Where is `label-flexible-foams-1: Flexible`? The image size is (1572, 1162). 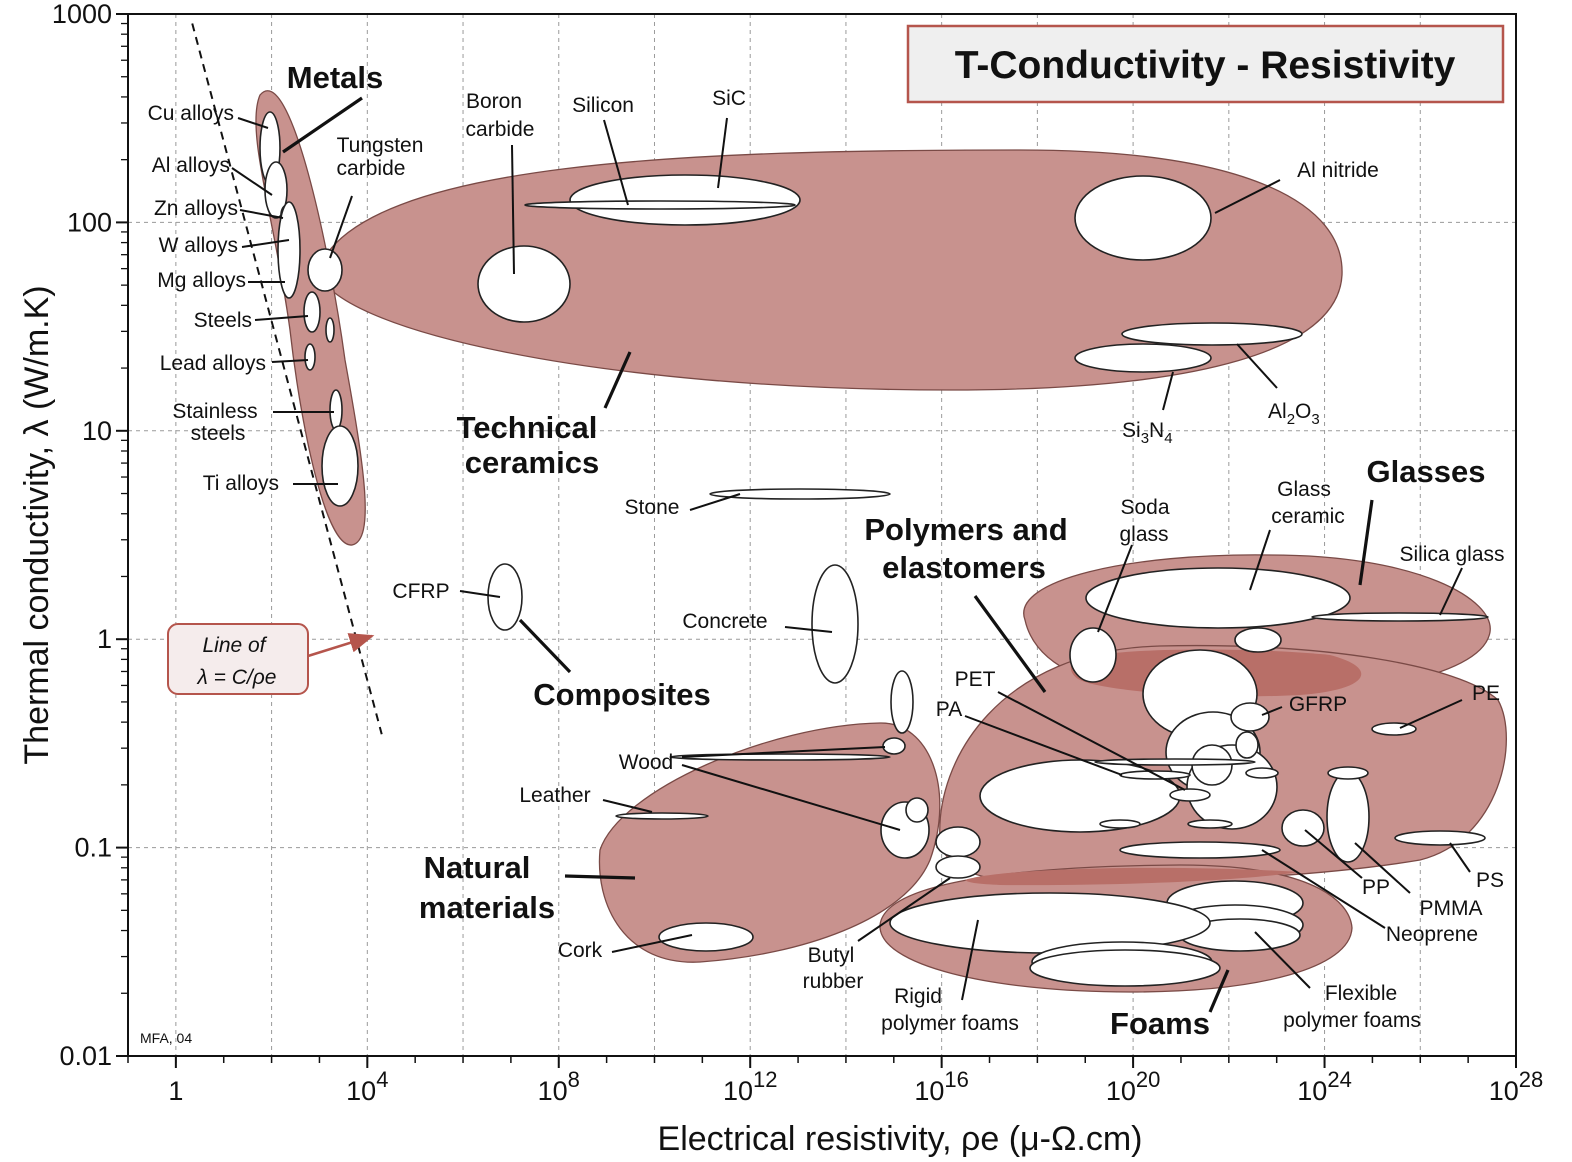
label-flexible-foams-1: Flexible is located at coordinates (1361, 993).